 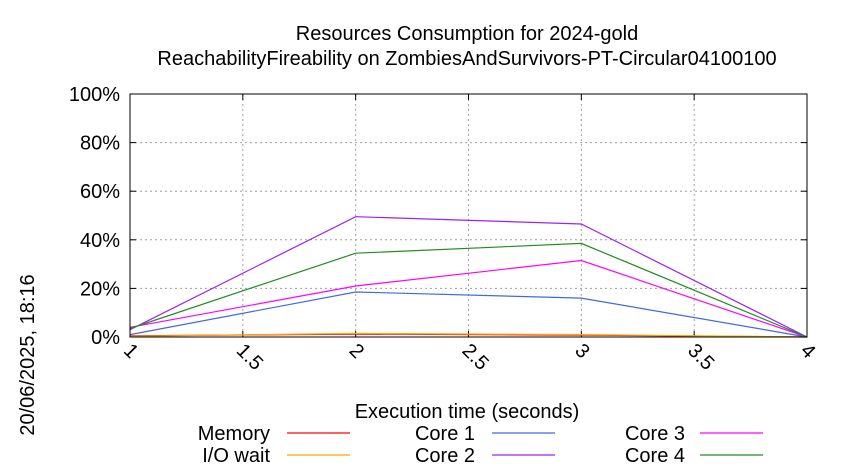 What do you see at coordinates (467, 34) in the screenshot?
I see `chart-title-line-1: Resources Consumption for 2024-gold` at bounding box center [467, 34].